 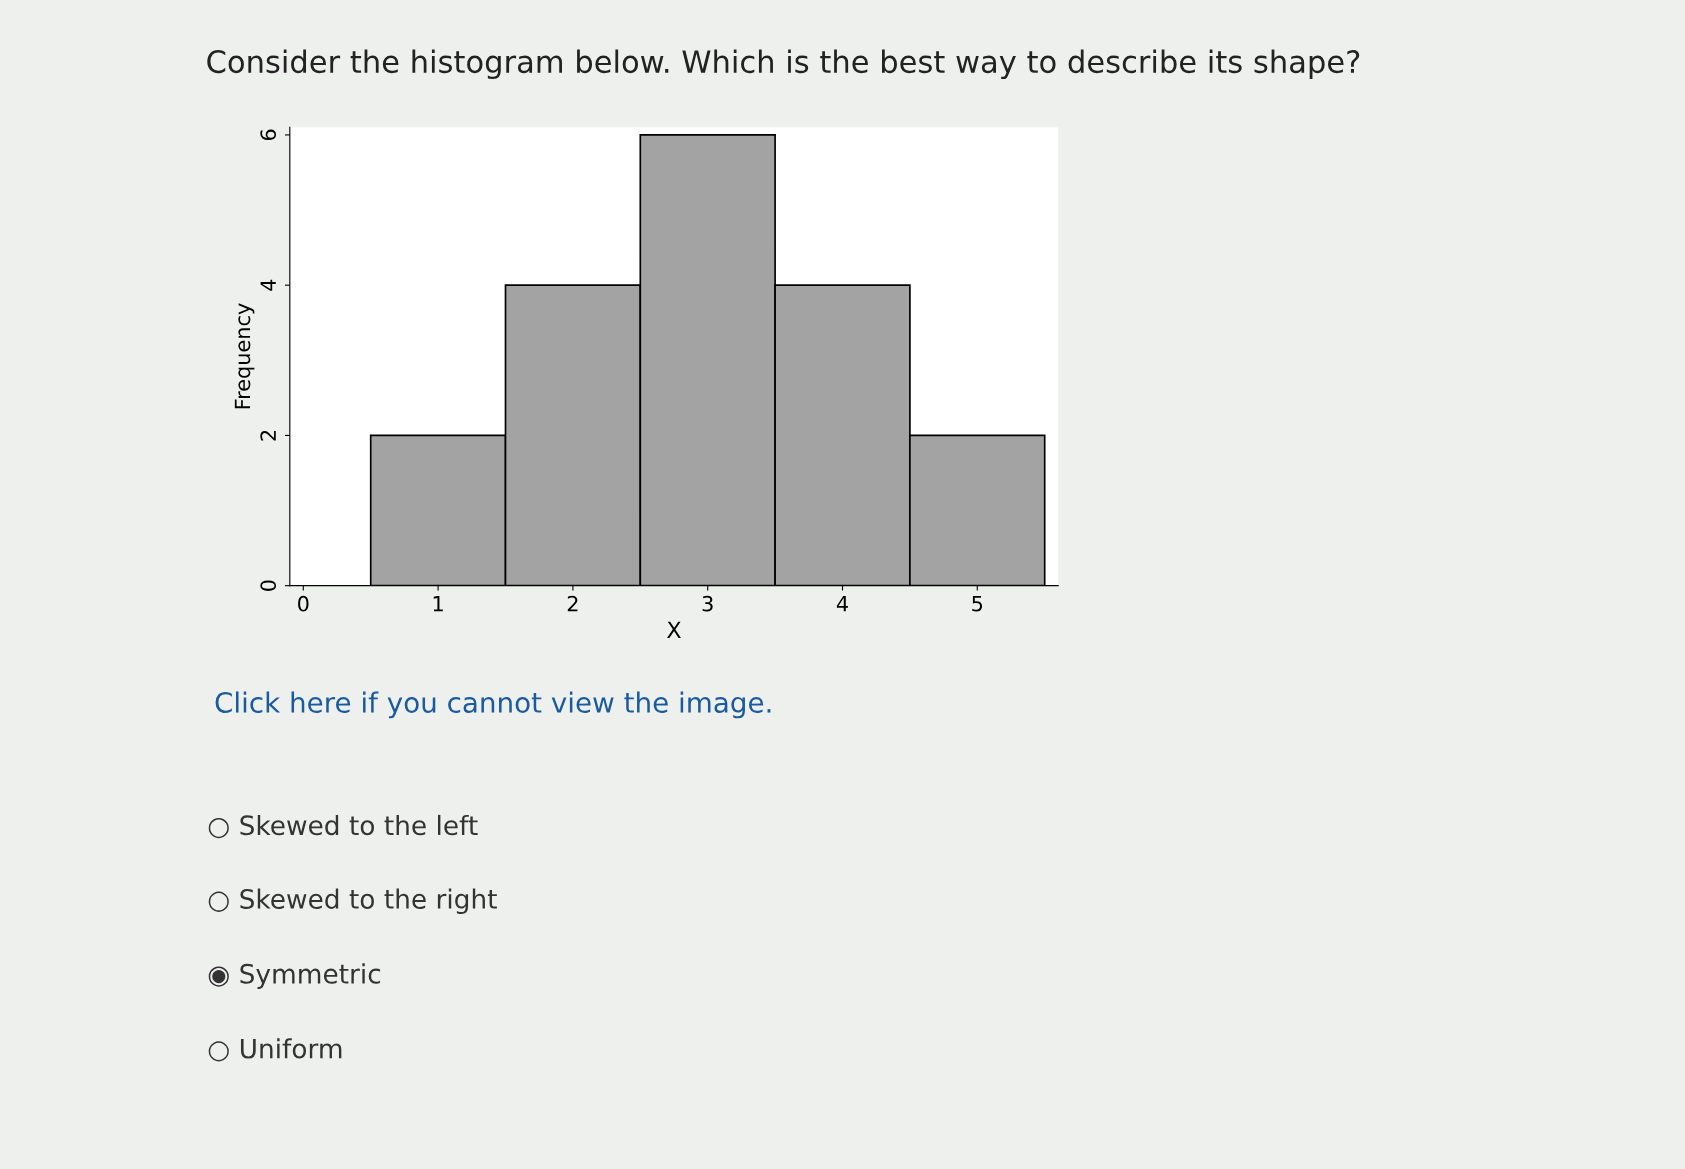 What do you see at coordinates (244, 356) in the screenshot?
I see `y-axis-title: Frequency` at bounding box center [244, 356].